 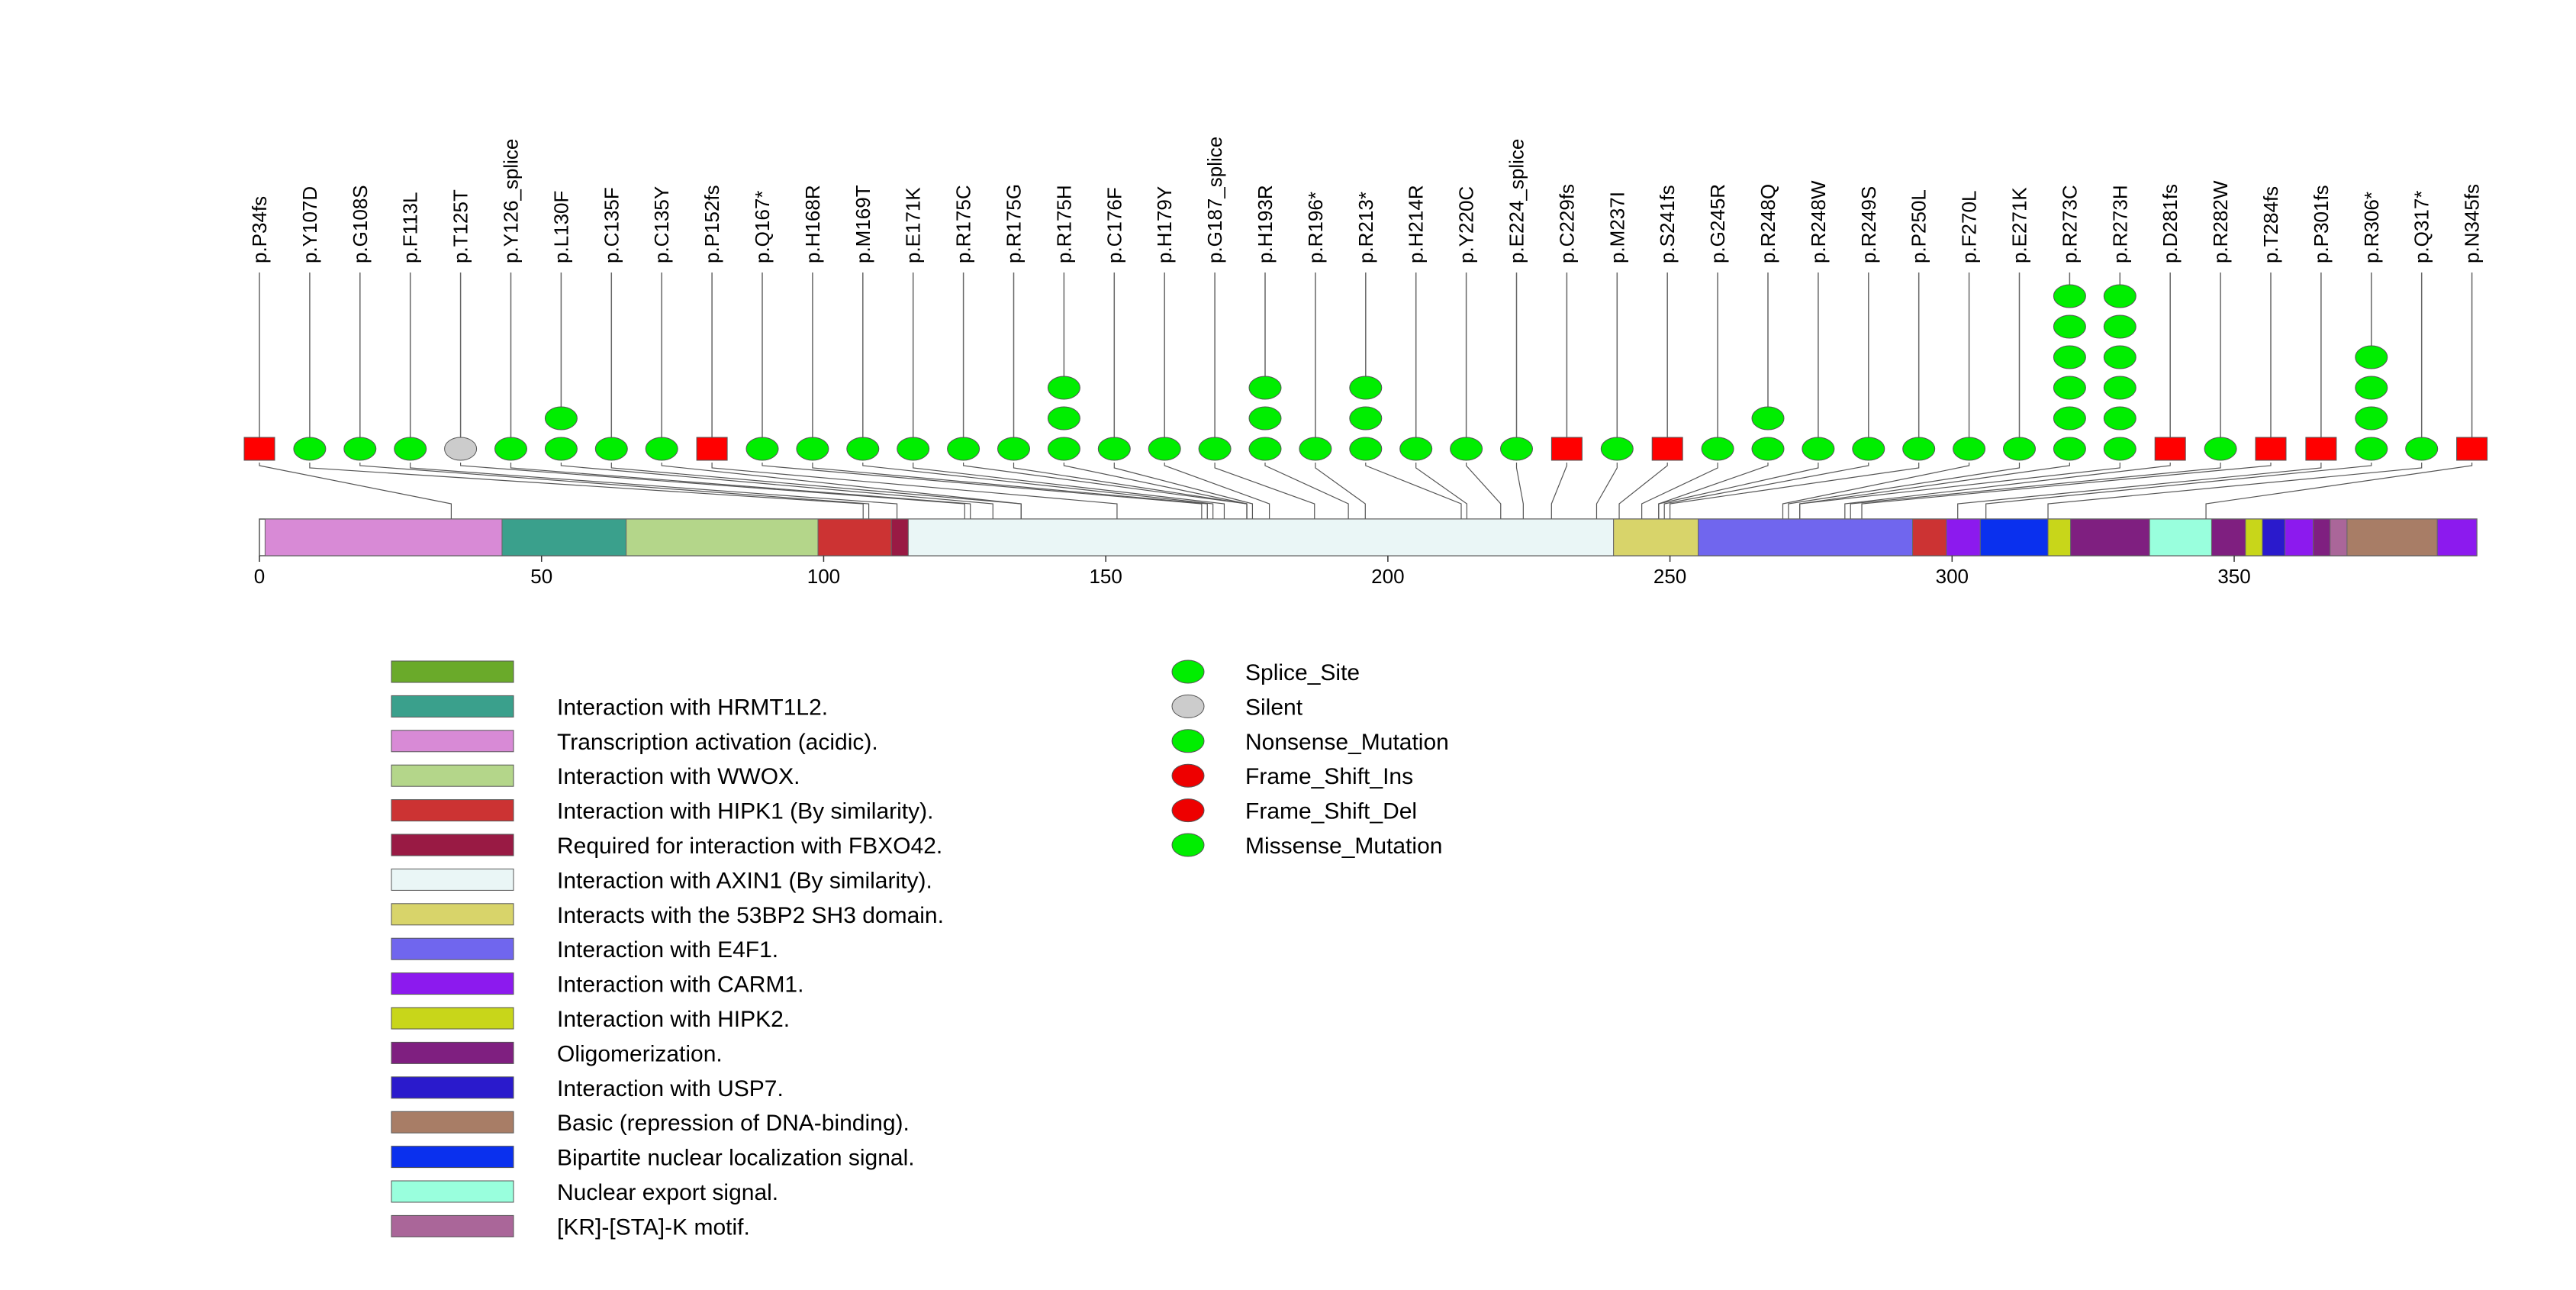 What do you see at coordinates (611, 225) in the screenshot?
I see `mutation-label: p.C135F` at bounding box center [611, 225].